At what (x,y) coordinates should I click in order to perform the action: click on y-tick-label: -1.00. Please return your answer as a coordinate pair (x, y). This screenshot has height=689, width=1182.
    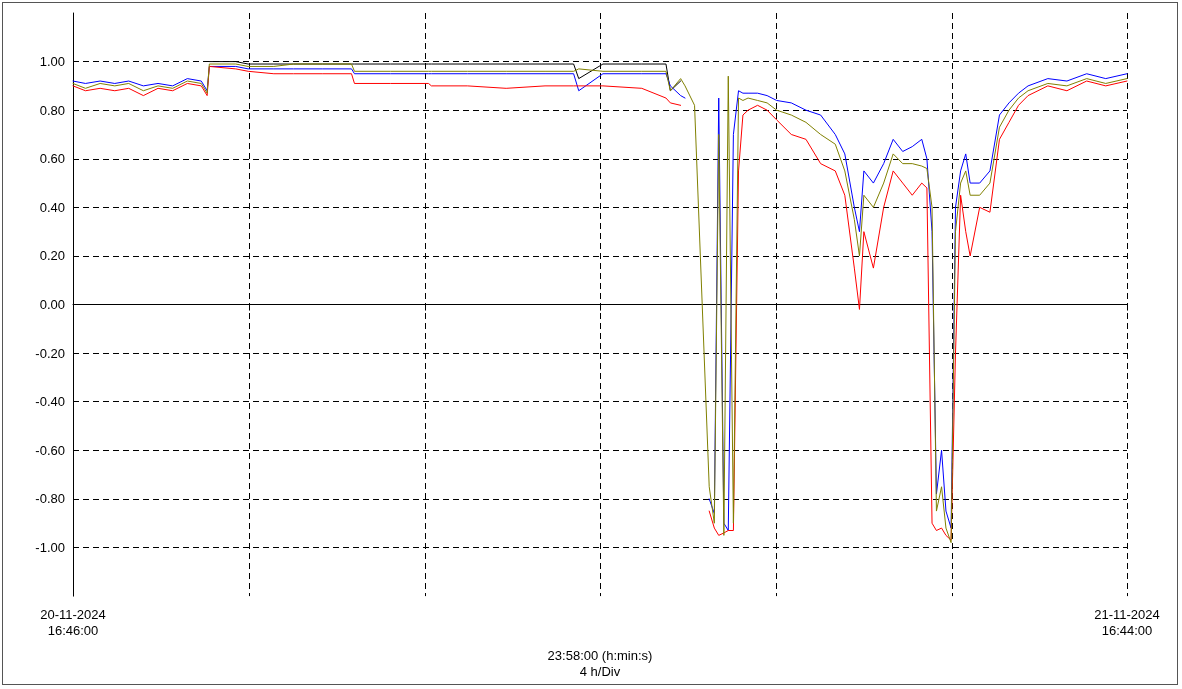
    Looking at the image, I should click on (50, 548).